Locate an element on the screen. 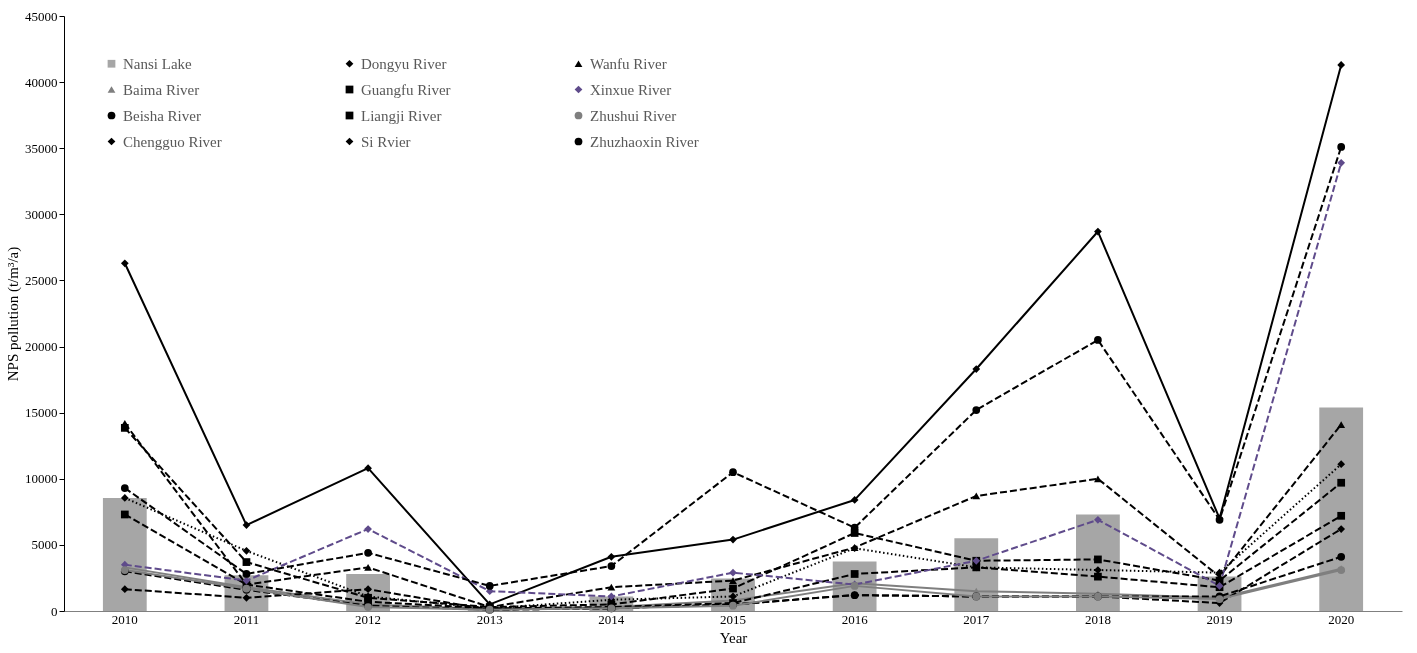  legend-label: Guangfu River is located at coordinates (406, 89).